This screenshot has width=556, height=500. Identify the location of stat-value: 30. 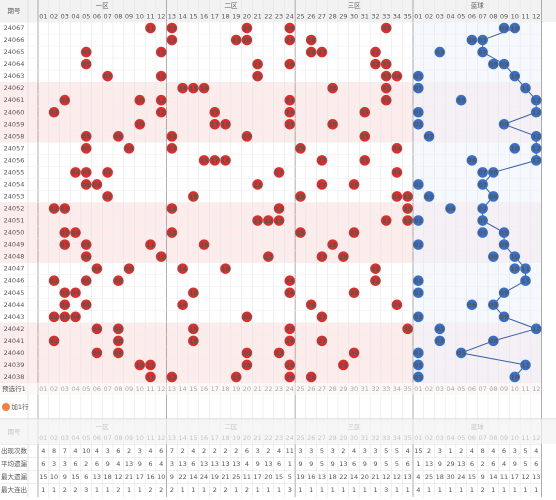
(450, 477).